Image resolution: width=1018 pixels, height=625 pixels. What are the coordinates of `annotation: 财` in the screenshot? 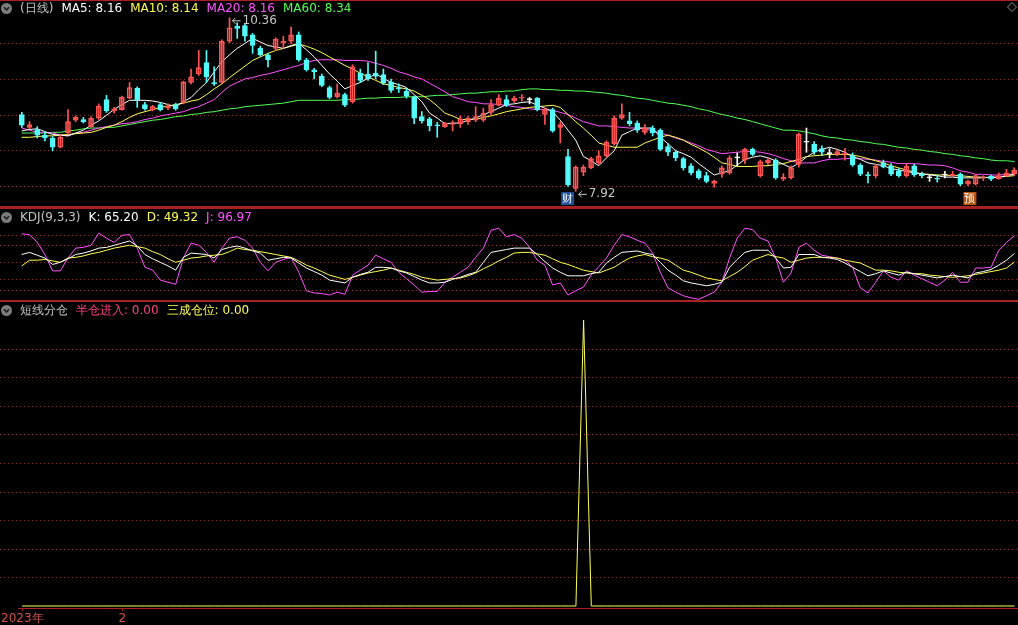 It's located at (568, 198).